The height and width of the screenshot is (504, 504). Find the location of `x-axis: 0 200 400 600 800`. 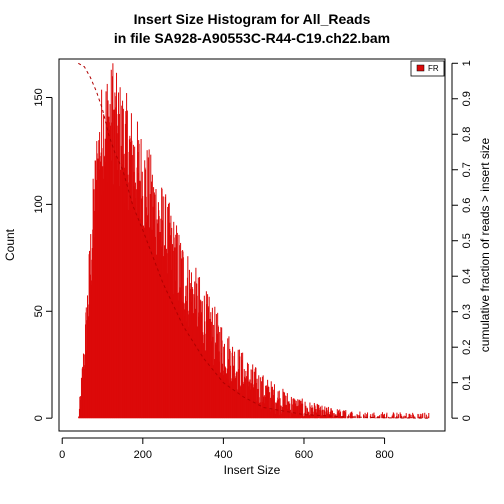

x-axis: 0 200 400 600 800 is located at coordinates (226, 449).